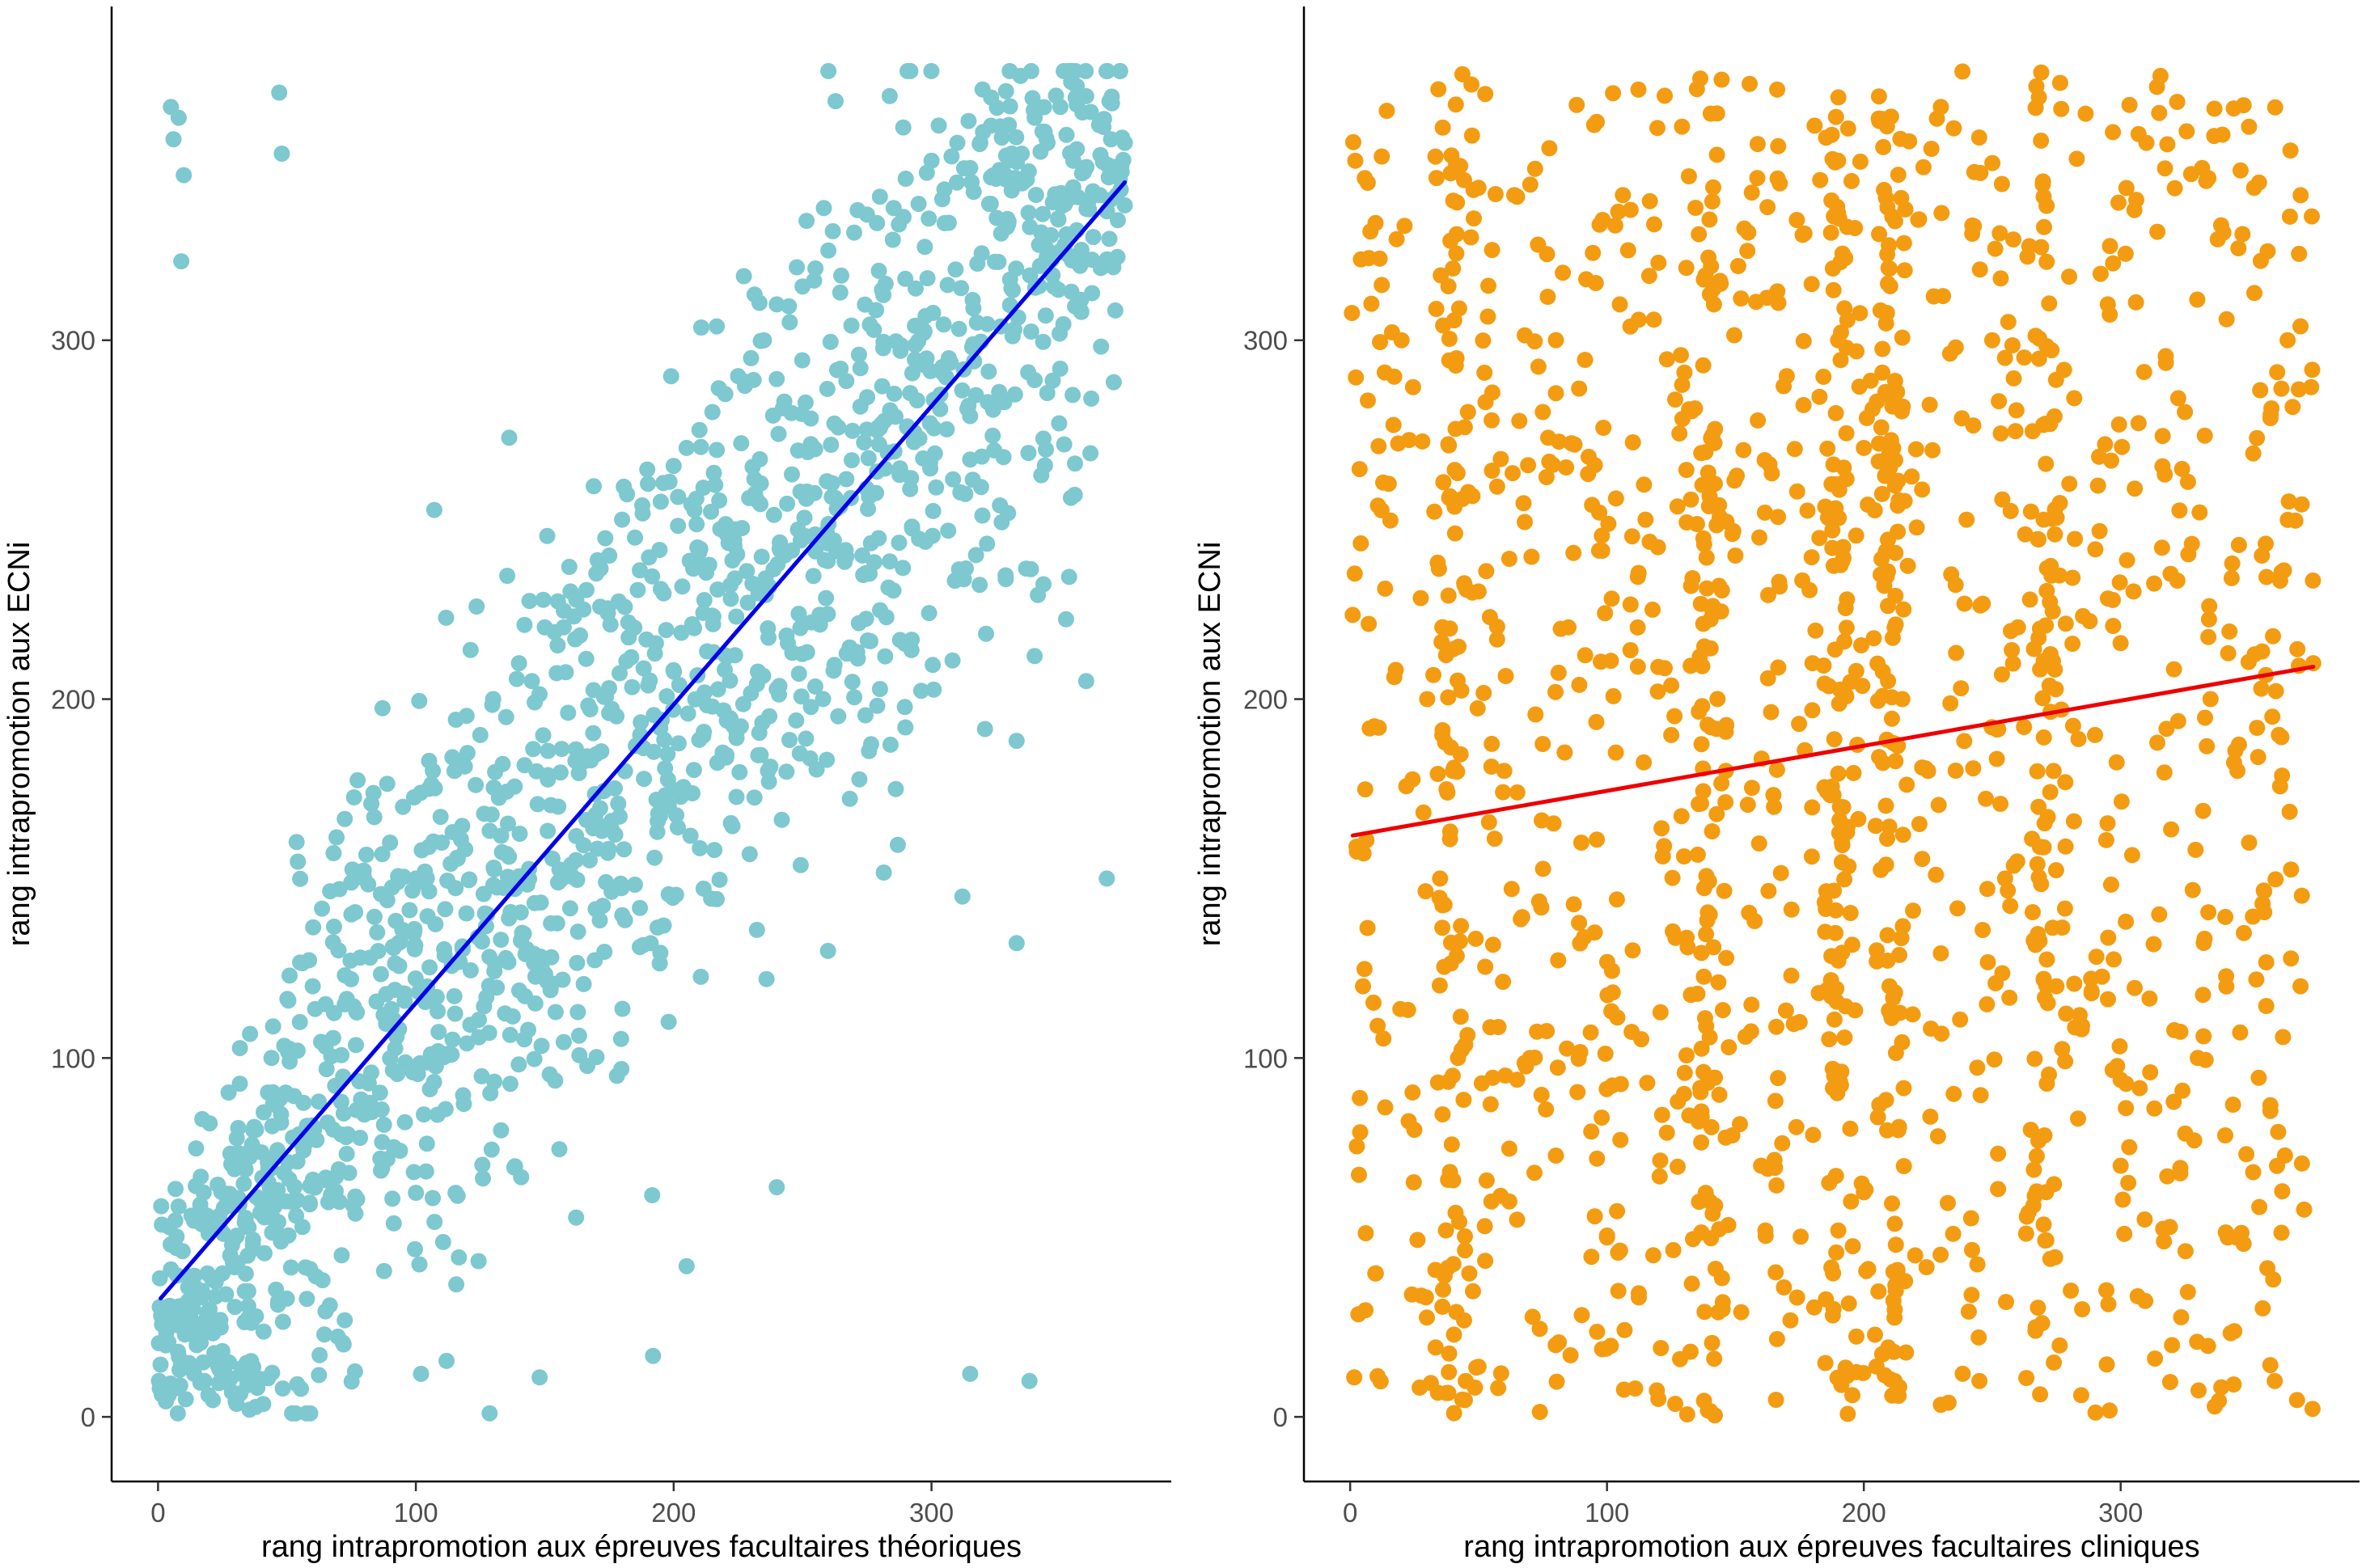  What do you see at coordinates (19, 744) in the screenshot?
I see `y-axis-title: rang intrapromotion aux ECNi` at bounding box center [19, 744].